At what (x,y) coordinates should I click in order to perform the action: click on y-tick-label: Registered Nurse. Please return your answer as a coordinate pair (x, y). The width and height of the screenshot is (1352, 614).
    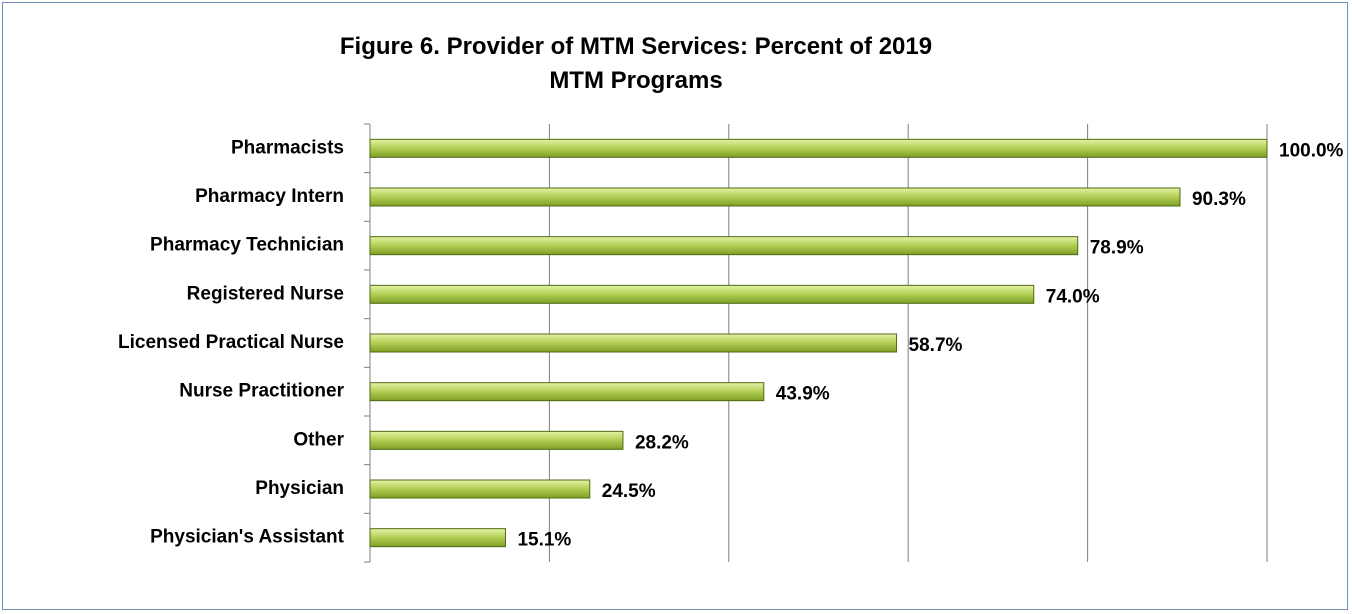
    Looking at the image, I should click on (265, 293).